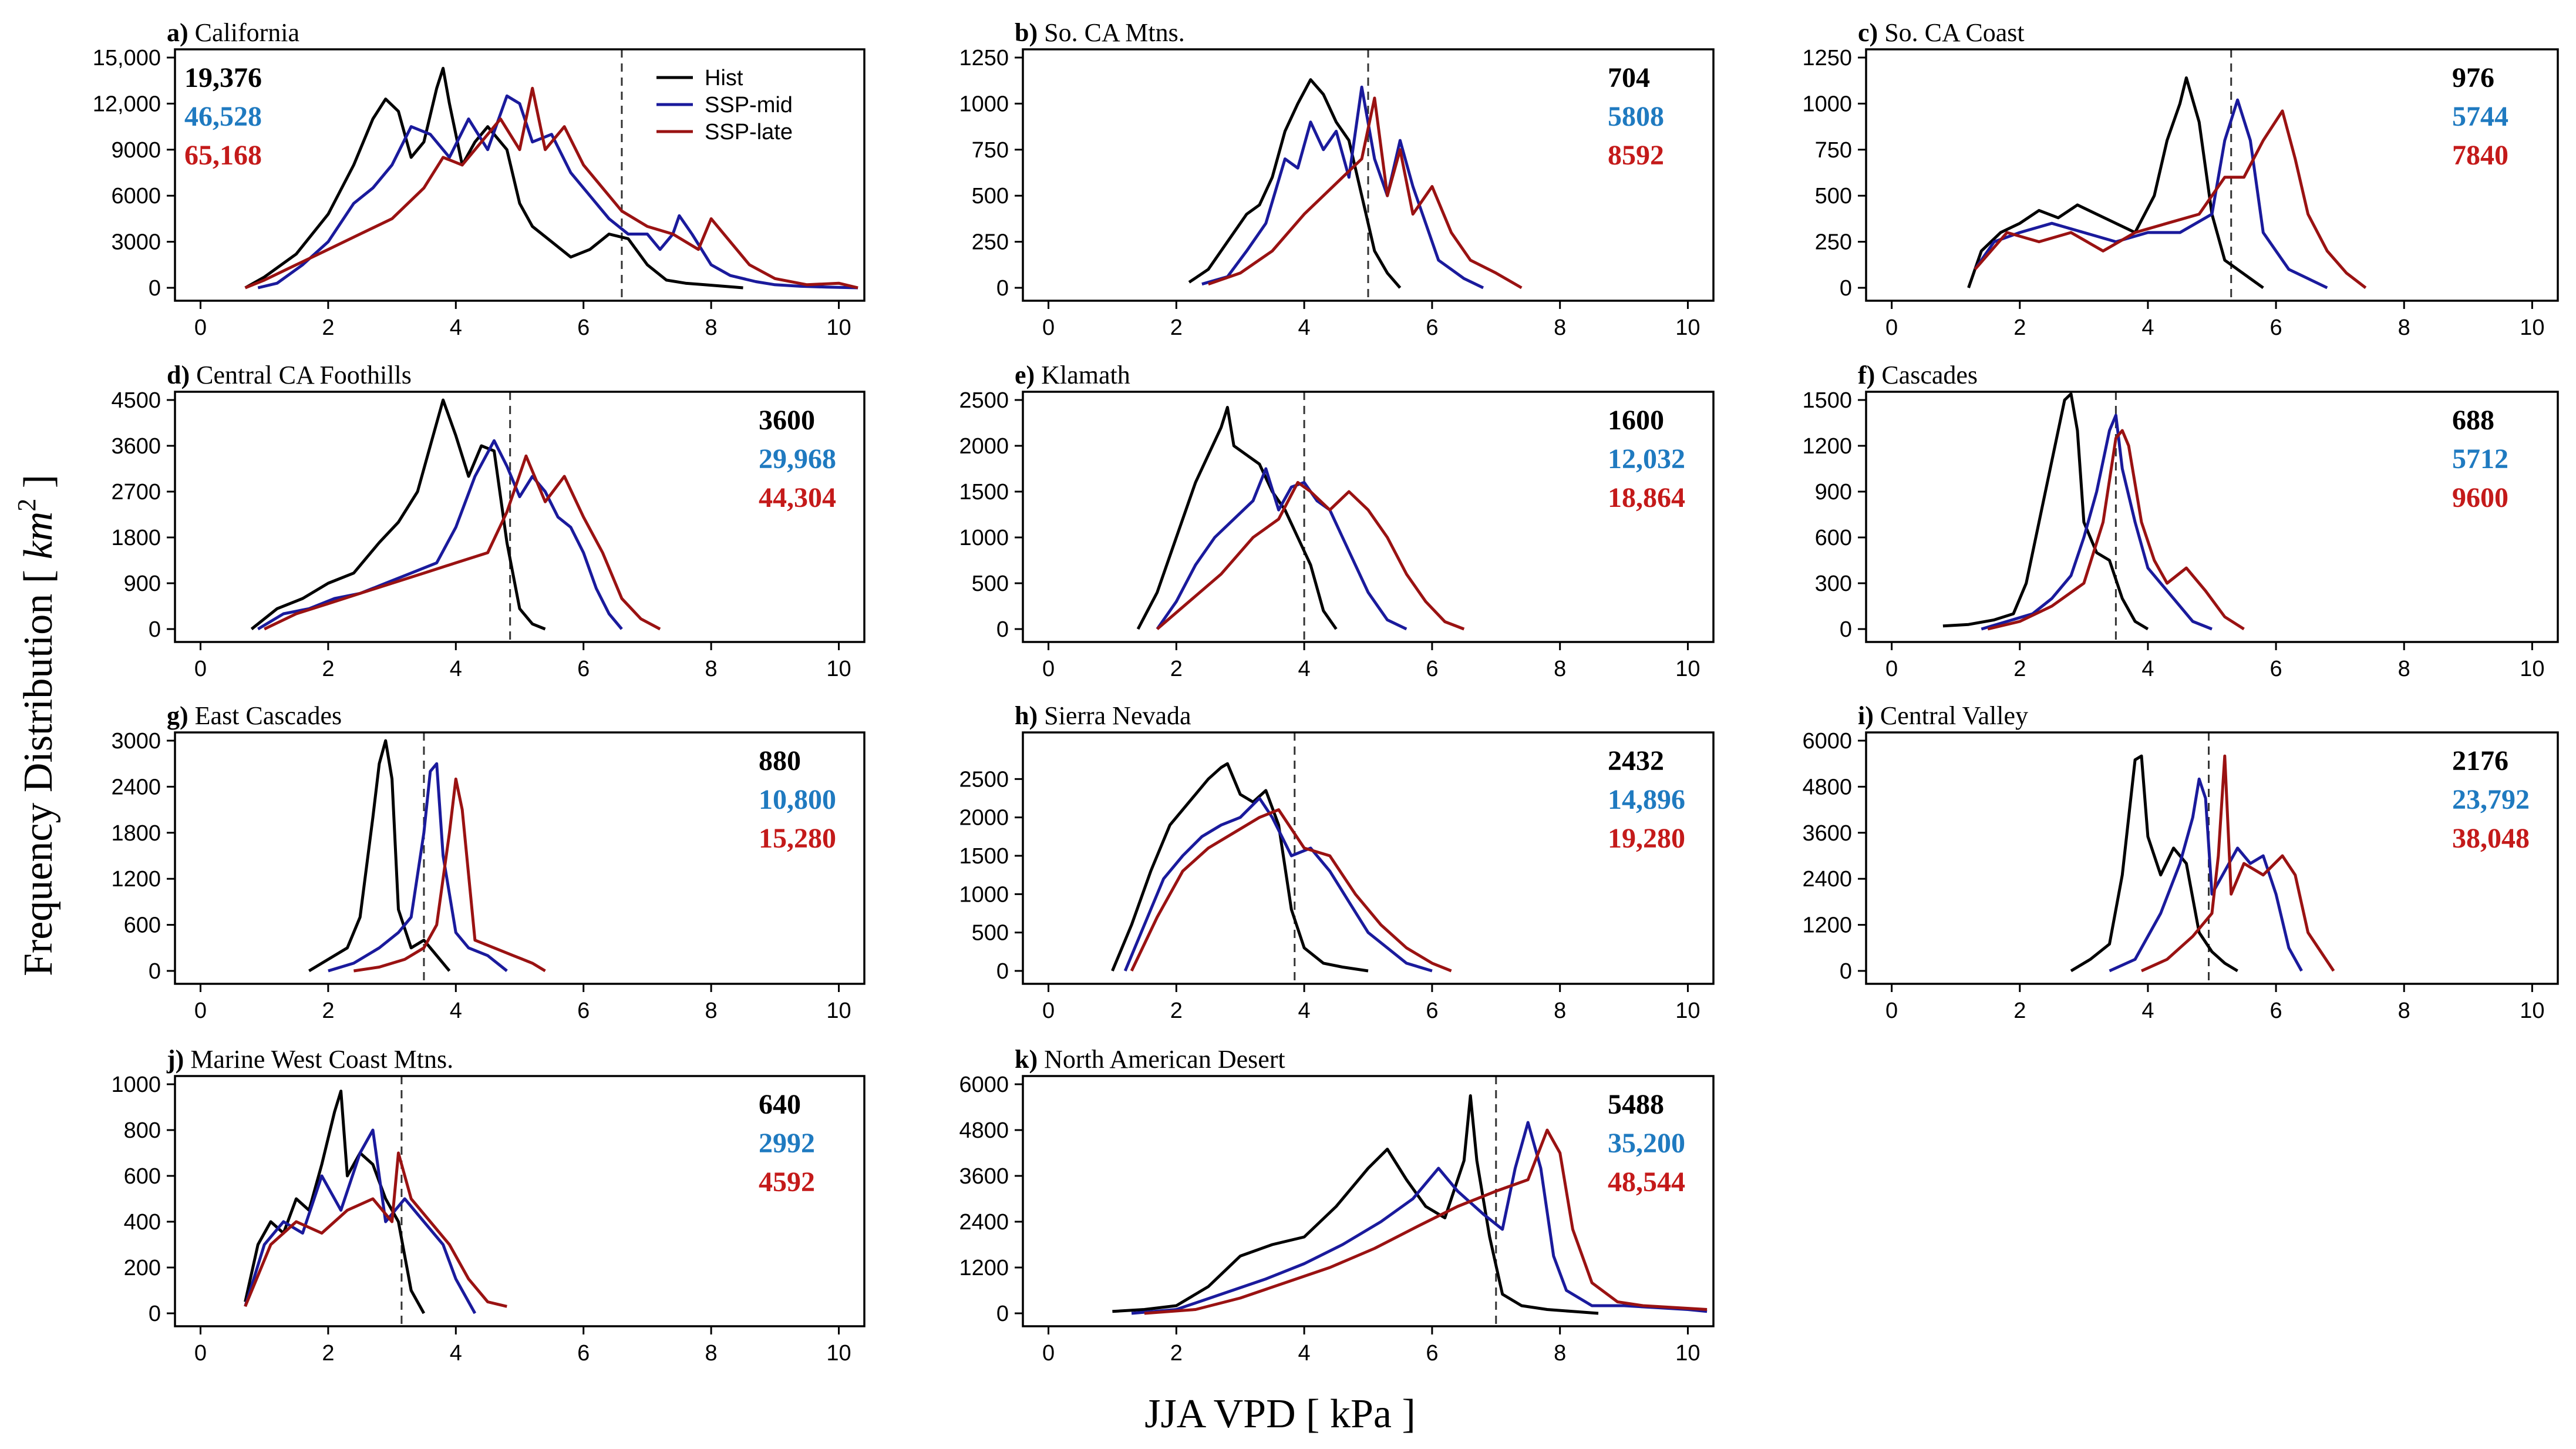 Image resolution: width=2576 pixels, height=1449 pixels. I want to click on panel-title: h) Sierra Nevada, so click(1103, 716).